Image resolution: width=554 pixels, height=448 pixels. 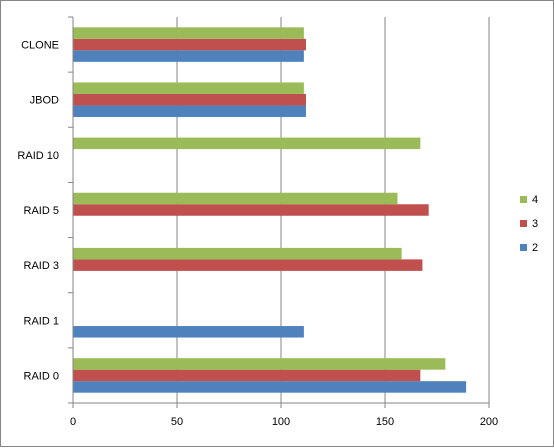 I want to click on category-label-raid-1: RAID 1, so click(x=41, y=321).